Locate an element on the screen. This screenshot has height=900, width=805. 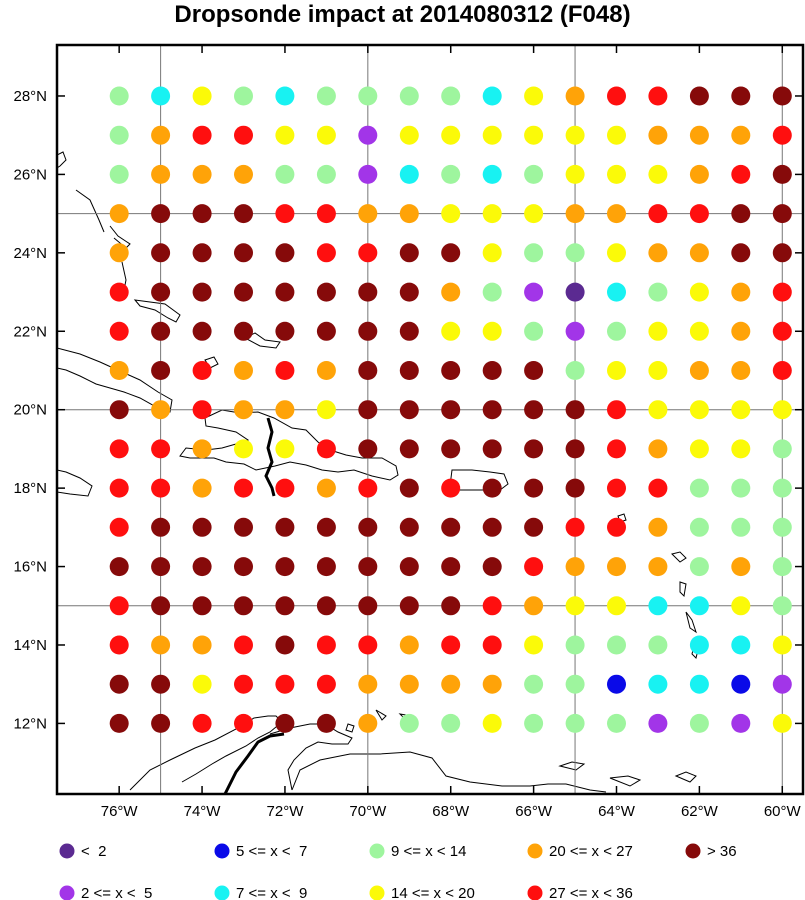
y-tick-label: 26°N is located at coordinates (30, 174).